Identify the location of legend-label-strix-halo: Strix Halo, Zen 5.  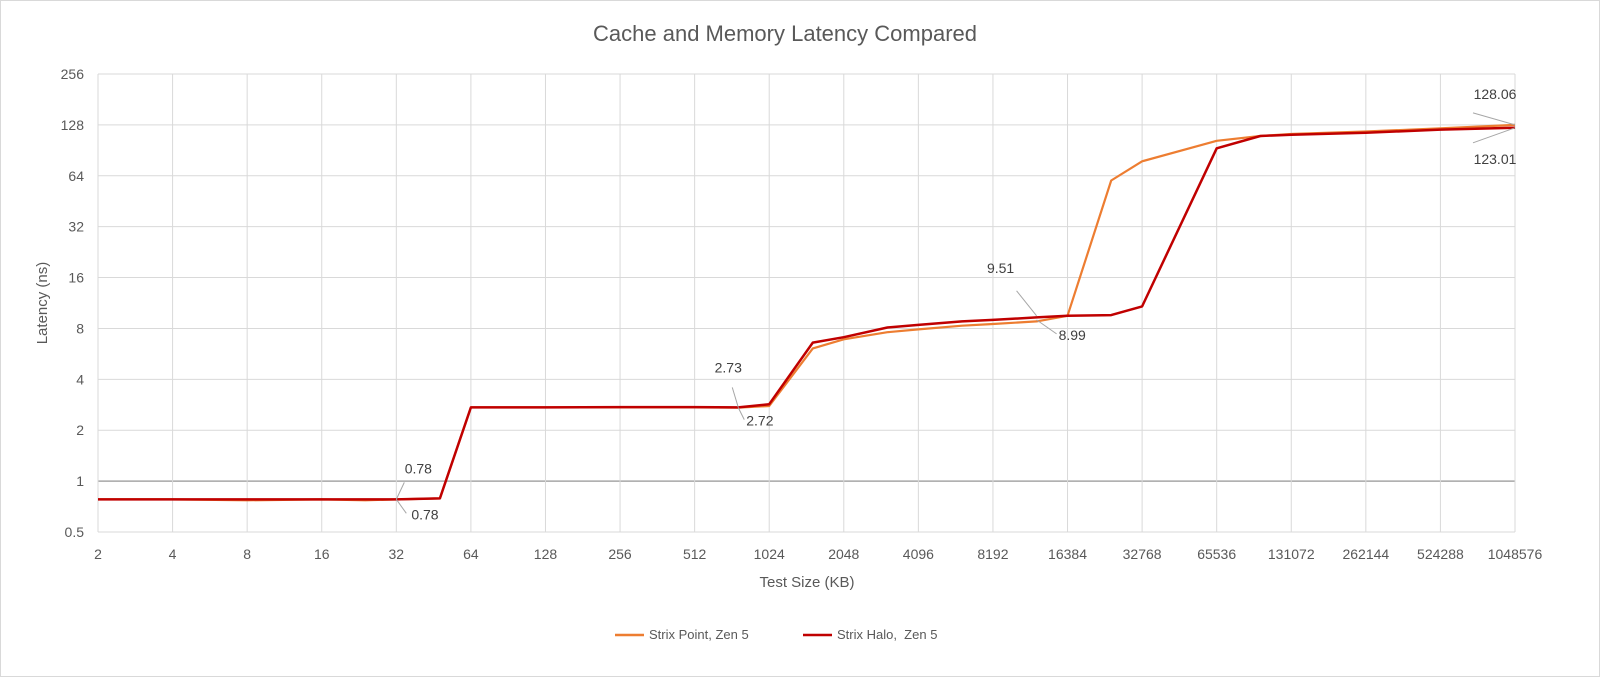
(887, 634).